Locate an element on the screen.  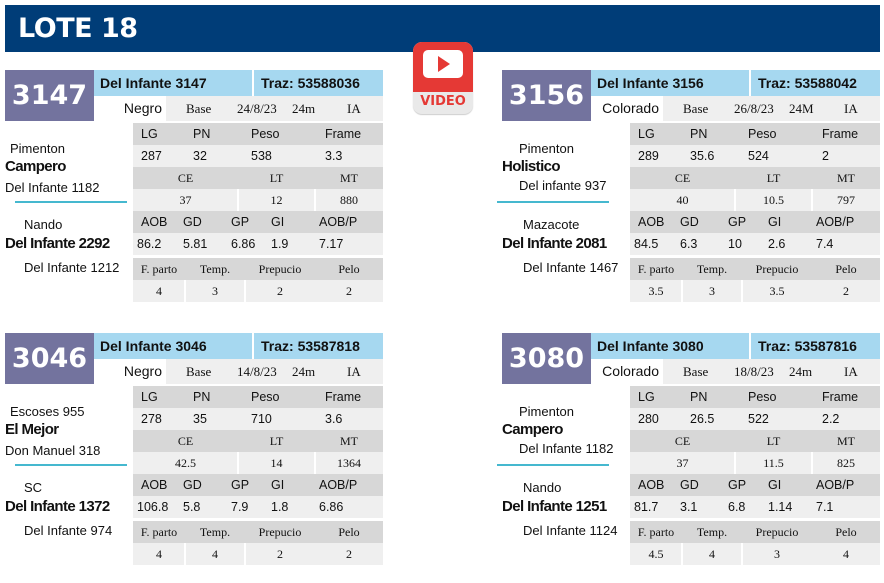
stats-value-row: 287 32 538 3.3 is located at coordinates (258, 156).